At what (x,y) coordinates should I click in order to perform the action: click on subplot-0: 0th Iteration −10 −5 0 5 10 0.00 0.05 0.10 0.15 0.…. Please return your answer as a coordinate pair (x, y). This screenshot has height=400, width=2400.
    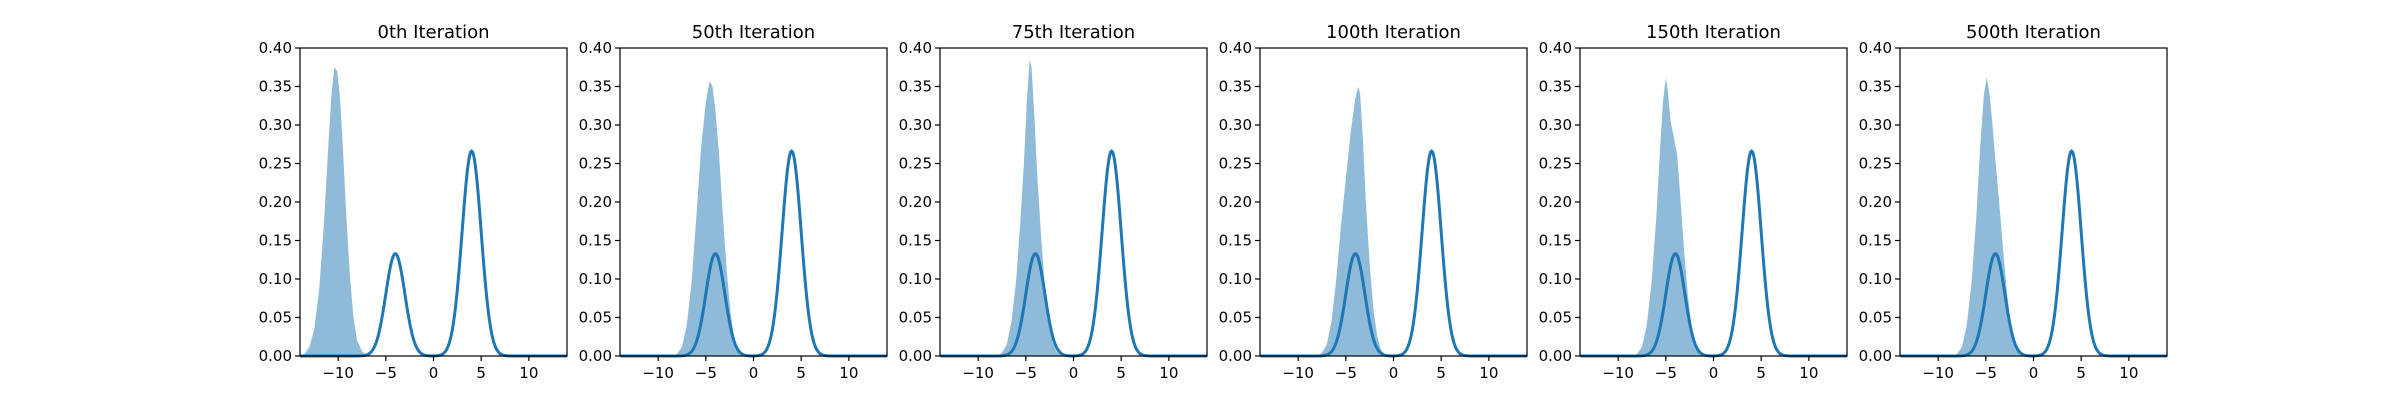
    Looking at the image, I should click on (413, 202).